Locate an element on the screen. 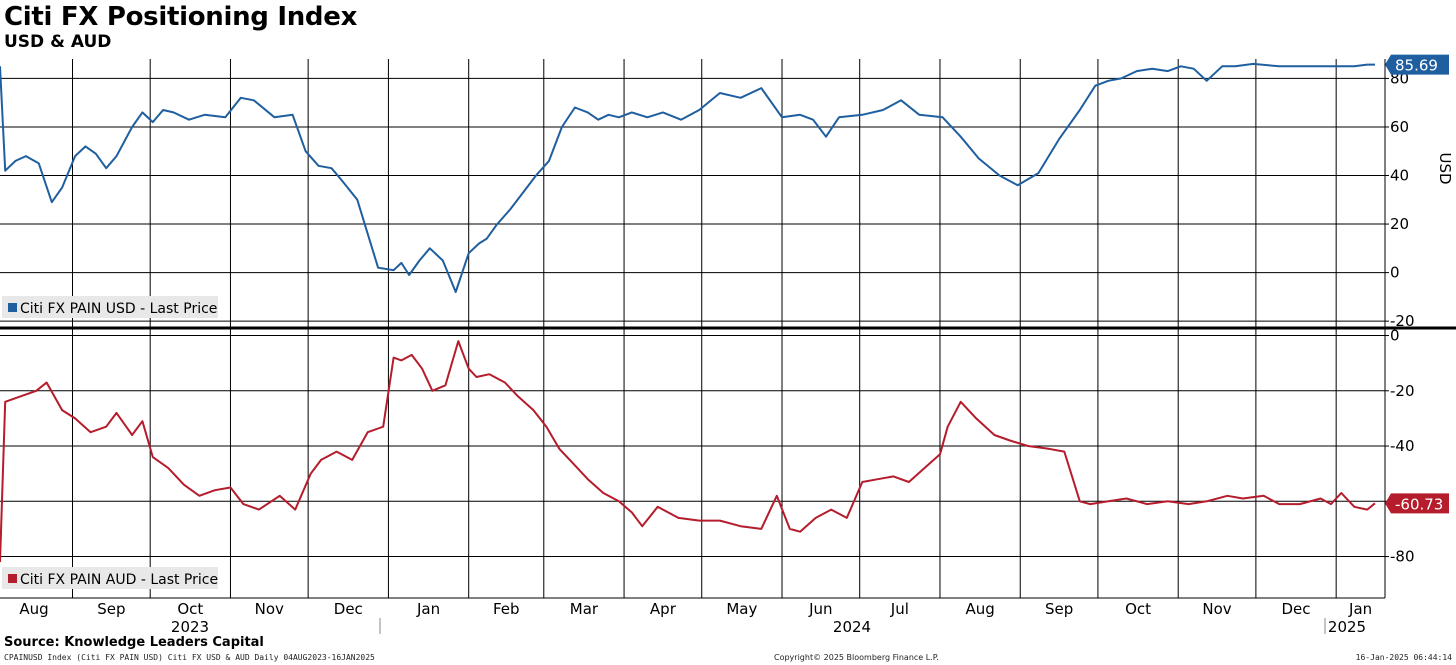 The image size is (1456, 665). y-tick-label: 20 is located at coordinates (1399, 224).